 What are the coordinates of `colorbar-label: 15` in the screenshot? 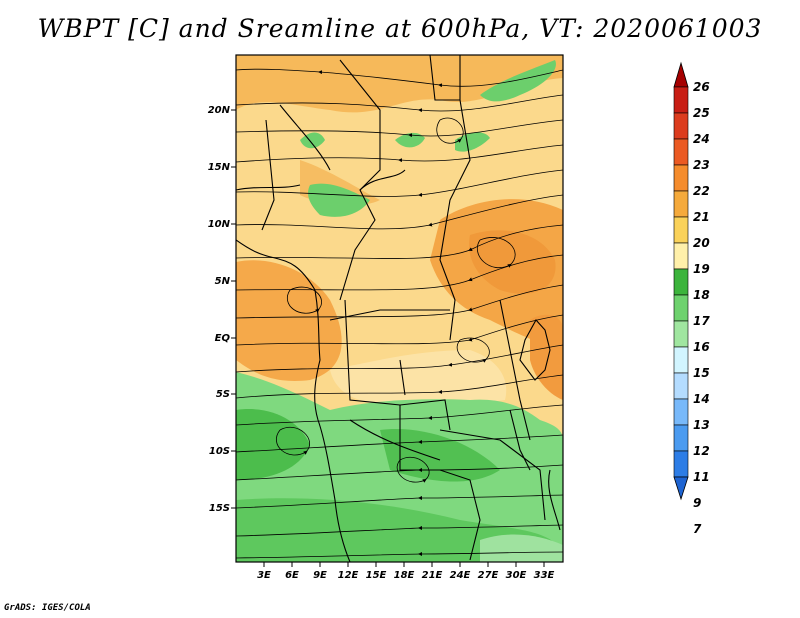 It's located at (701, 373).